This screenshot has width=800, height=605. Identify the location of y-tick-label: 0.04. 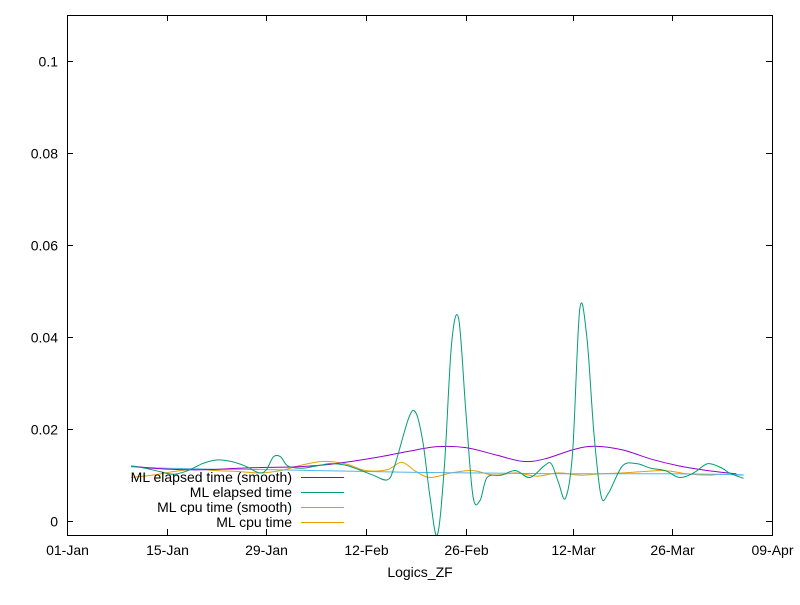
(44, 338).